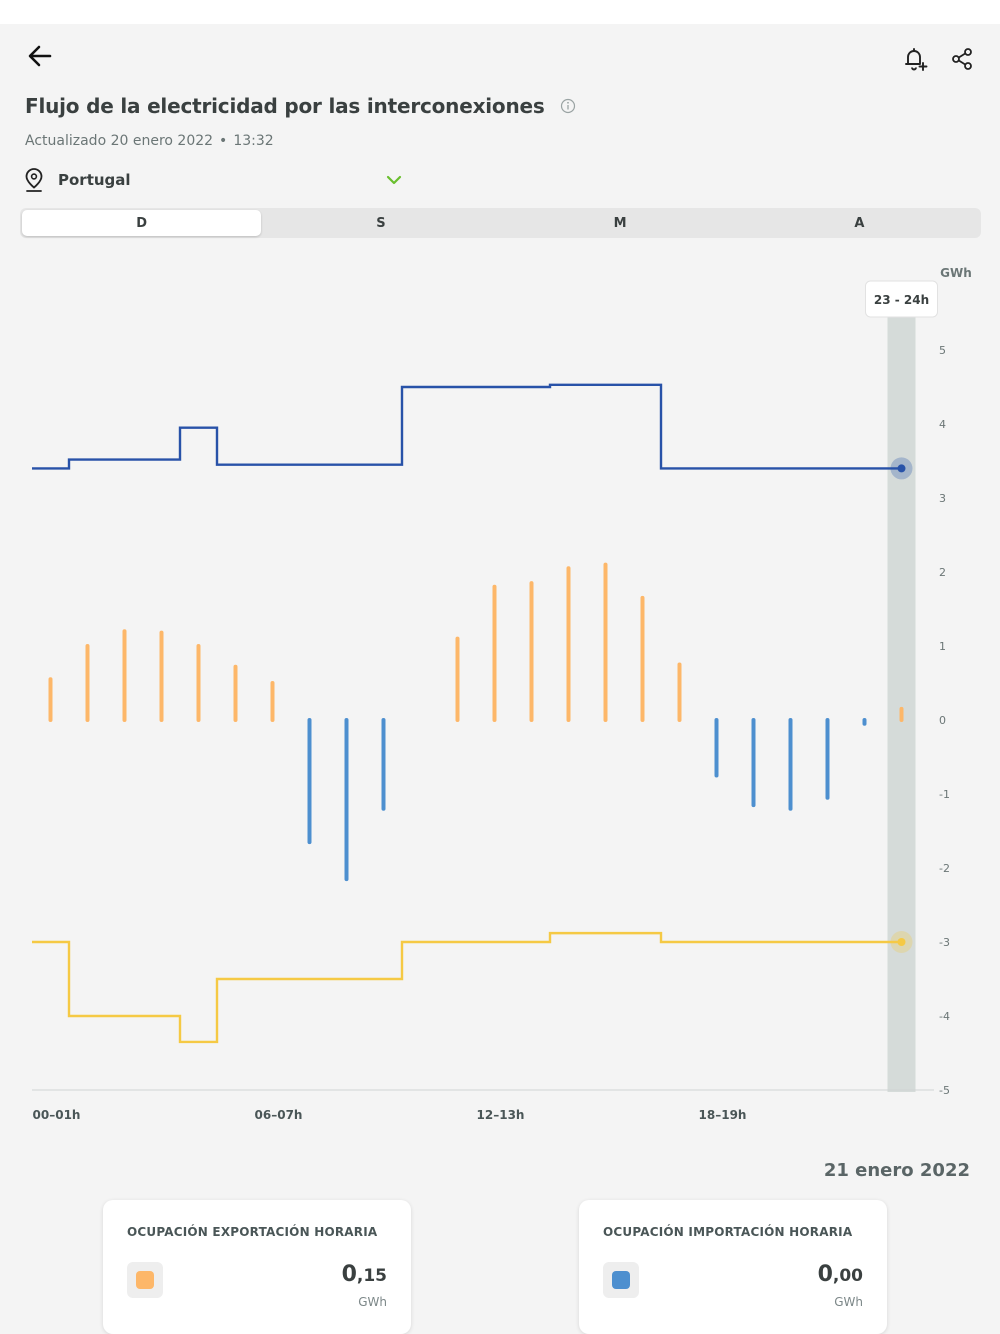  I want to click on period-tabs: D S M A, so click(500, 223).